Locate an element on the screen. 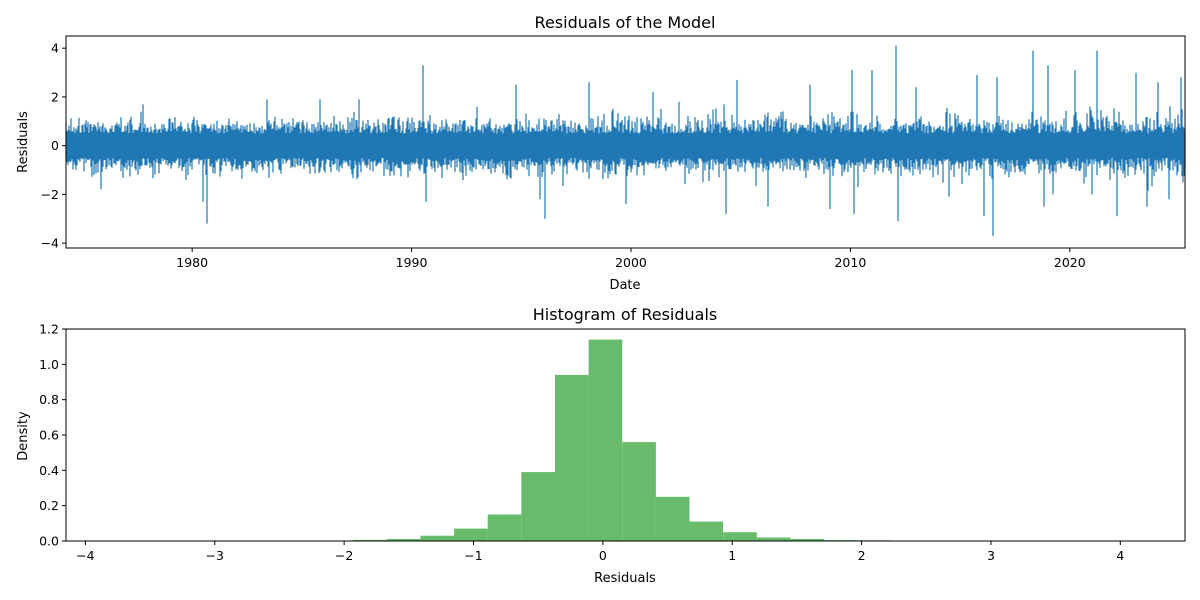  top-x-tick-label: 2020 is located at coordinates (1070, 262).